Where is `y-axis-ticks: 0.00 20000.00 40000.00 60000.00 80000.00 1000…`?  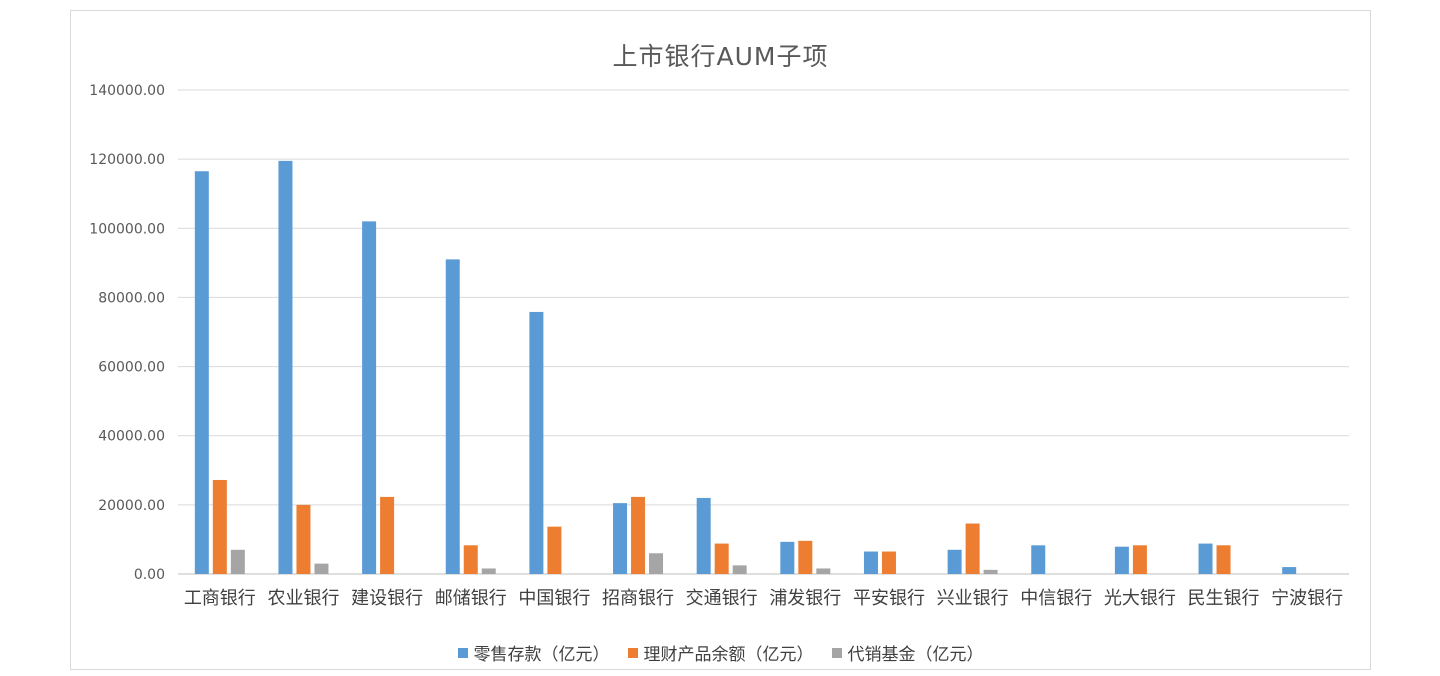
y-axis-ticks: 0.00 20000.00 40000.00 60000.00 80000.00 1000… is located at coordinates (127, 333).